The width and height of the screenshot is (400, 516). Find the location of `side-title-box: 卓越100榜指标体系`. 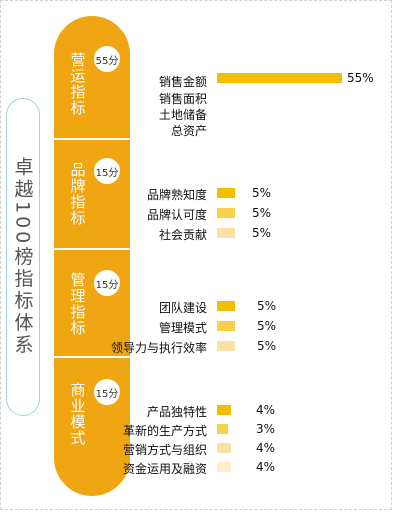

side-title-box: 卓越100榜指标体系 is located at coordinates (23, 257).